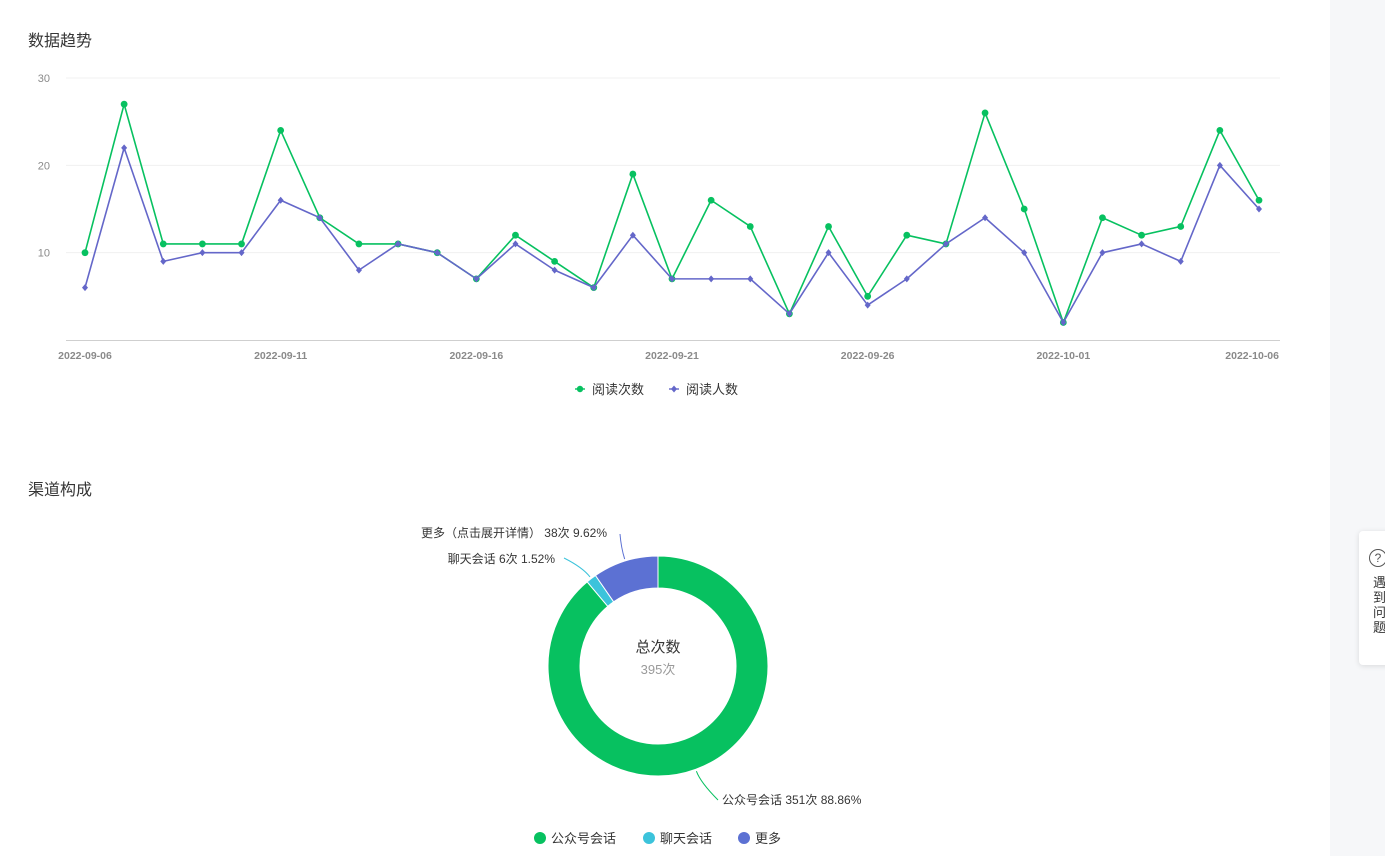  What do you see at coordinates (85, 356) in the screenshot?
I see `x-tick-label: 2022-09-06` at bounding box center [85, 356].